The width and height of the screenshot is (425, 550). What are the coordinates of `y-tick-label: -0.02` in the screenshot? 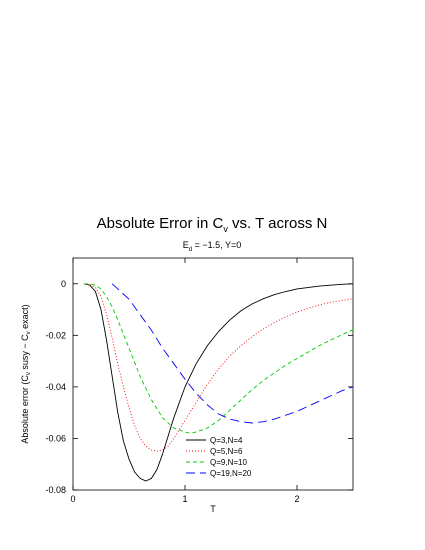 It's located at (55, 335).